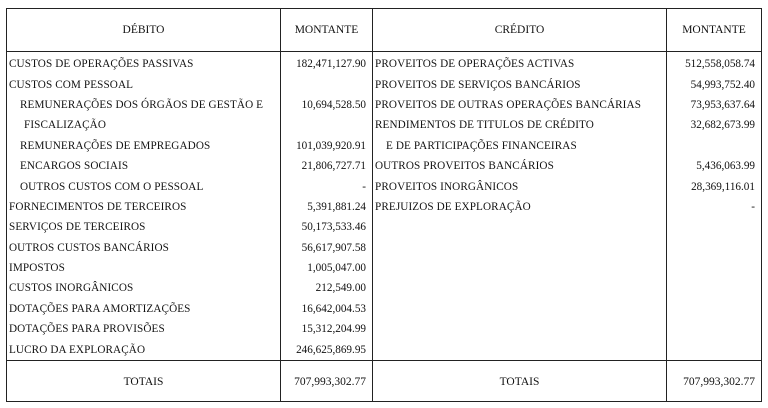 Image resolution: width=768 pixels, height=408 pixels. What do you see at coordinates (74, 166) in the screenshot?
I see `row-label: ENCARGOS SOCIAIS` at bounding box center [74, 166].